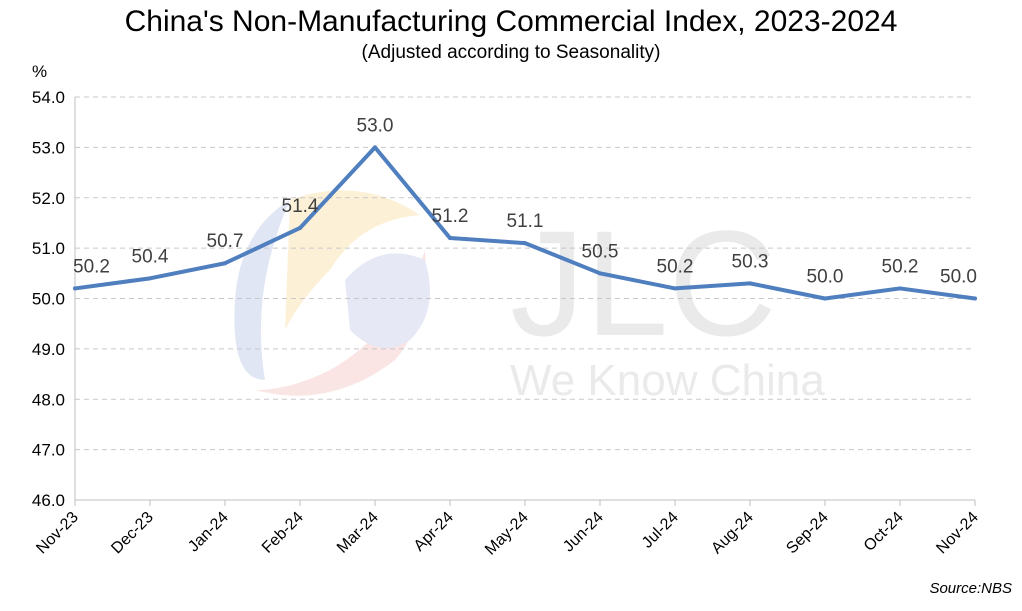 This screenshot has height=611, width=1022. I want to click on x-tick-label: Jun-24, so click(583, 532).